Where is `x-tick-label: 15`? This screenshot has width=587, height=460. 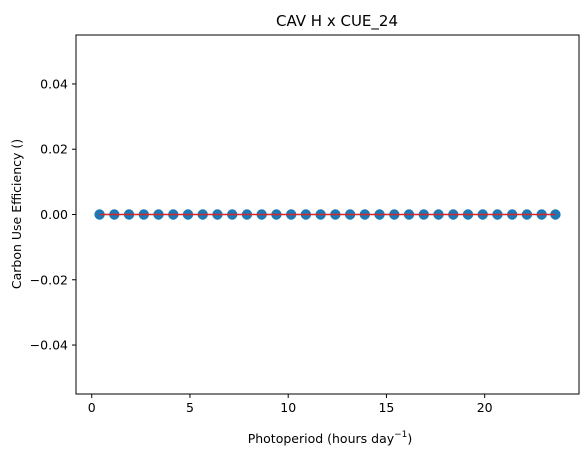 x-tick-label: 15 is located at coordinates (386, 407).